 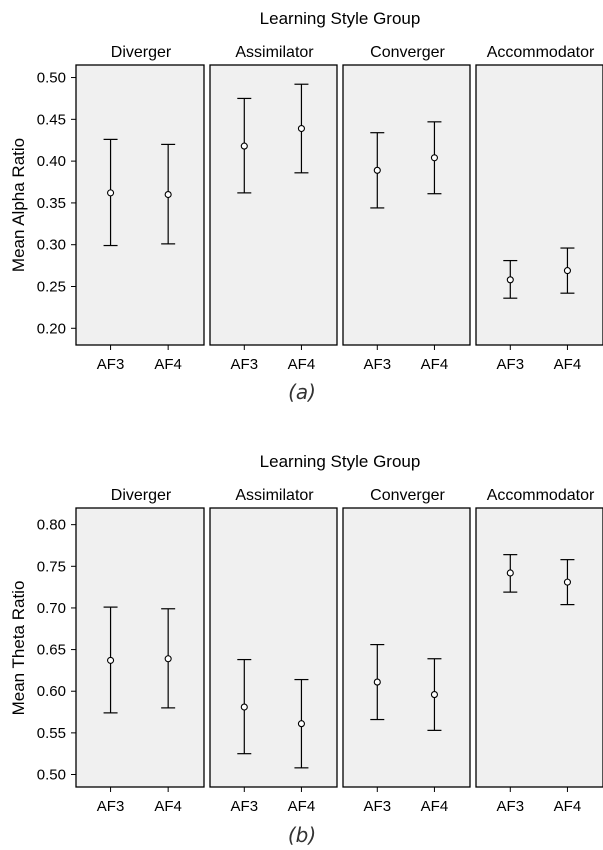 I want to click on y-tick-label: 0.65, so click(x=51, y=650).